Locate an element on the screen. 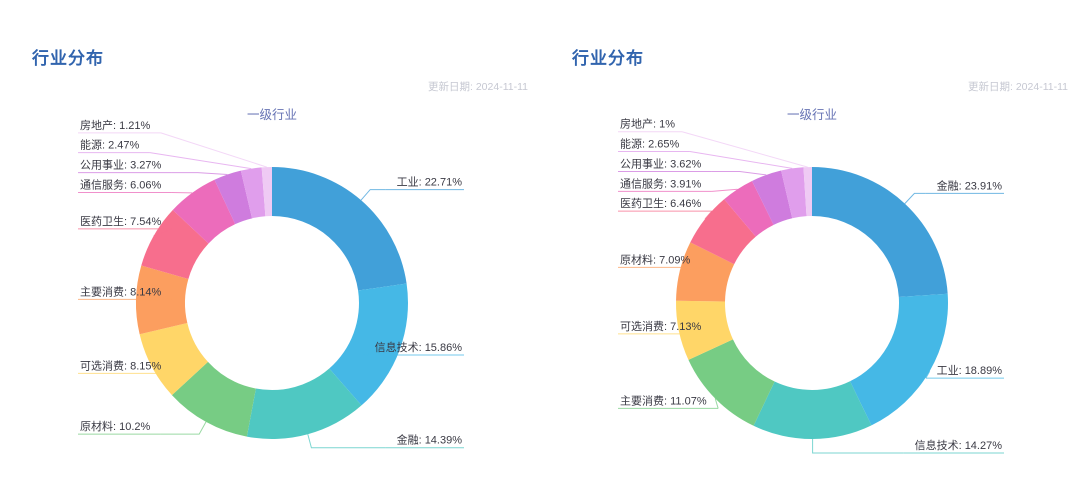 The height and width of the screenshot is (495, 1080). slice-label: 通信服务: 3.91% is located at coordinates (661, 183).